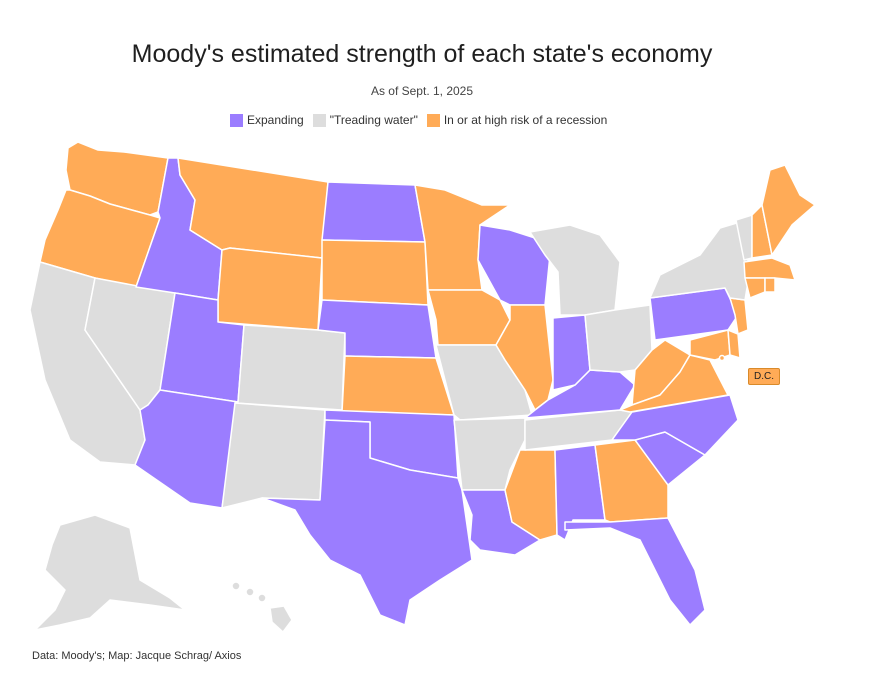 The height and width of the screenshot is (688, 874). Describe the element at coordinates (373, 212) in the screenshot. I see `state-ND` at that location.